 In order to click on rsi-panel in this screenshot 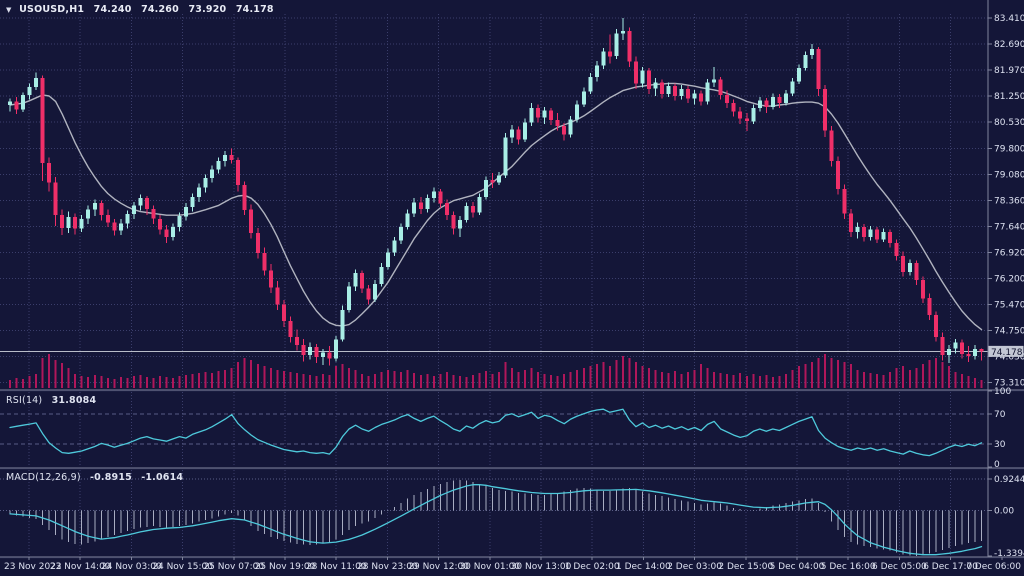, I will do `click(494, 432)`.